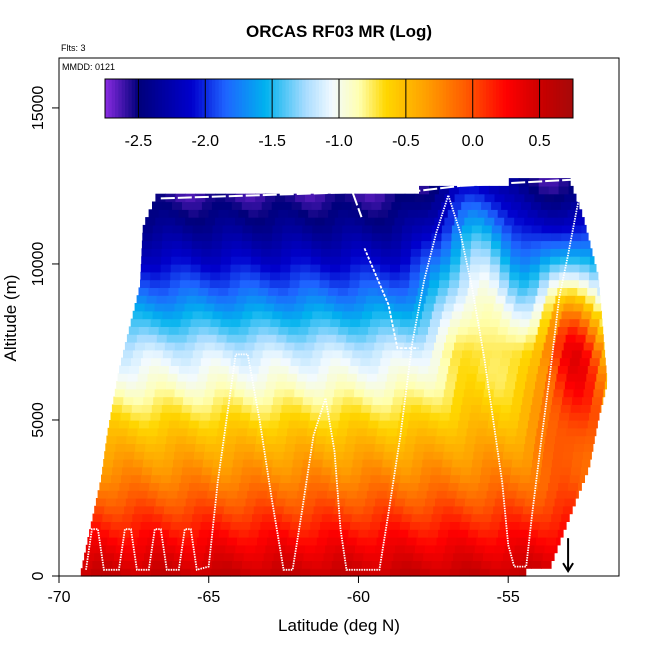  Describe the element at coordinates (88, 67) in the screenshot. I see `date-annotation: MMDD: 0121` at that location.